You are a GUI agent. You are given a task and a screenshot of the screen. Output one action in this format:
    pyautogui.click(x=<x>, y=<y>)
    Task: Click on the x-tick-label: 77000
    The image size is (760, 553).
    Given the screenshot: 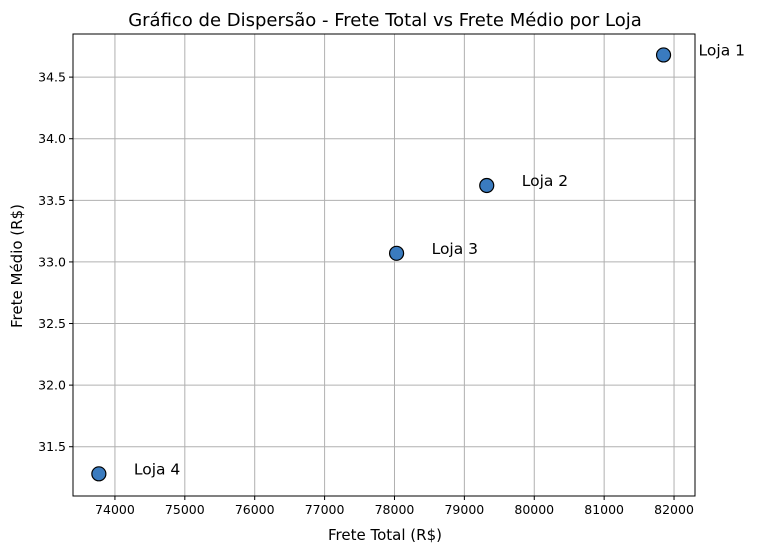 What is the action you would take?
    pyautogui.click(x=325, y=509)
    